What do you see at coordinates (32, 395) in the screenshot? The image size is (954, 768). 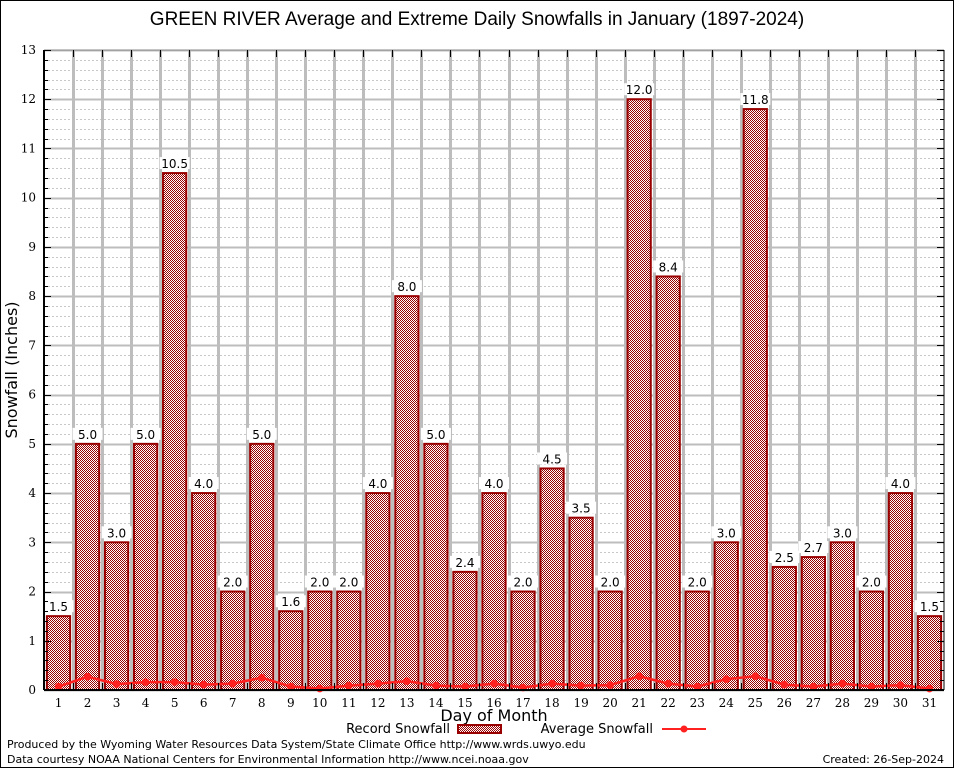 I see `y-tick-label: 6` at bounding box center [32, 395].